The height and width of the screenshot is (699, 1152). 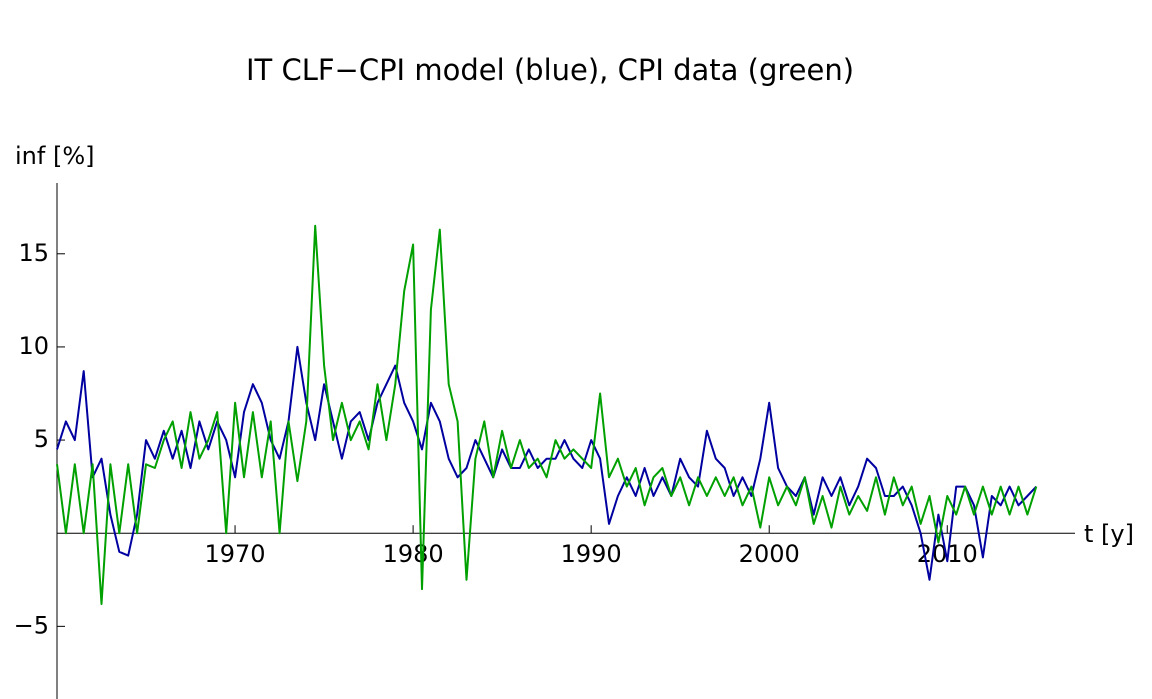 I want to click on x-tick-label: 1970, so click(x=235, y=554).